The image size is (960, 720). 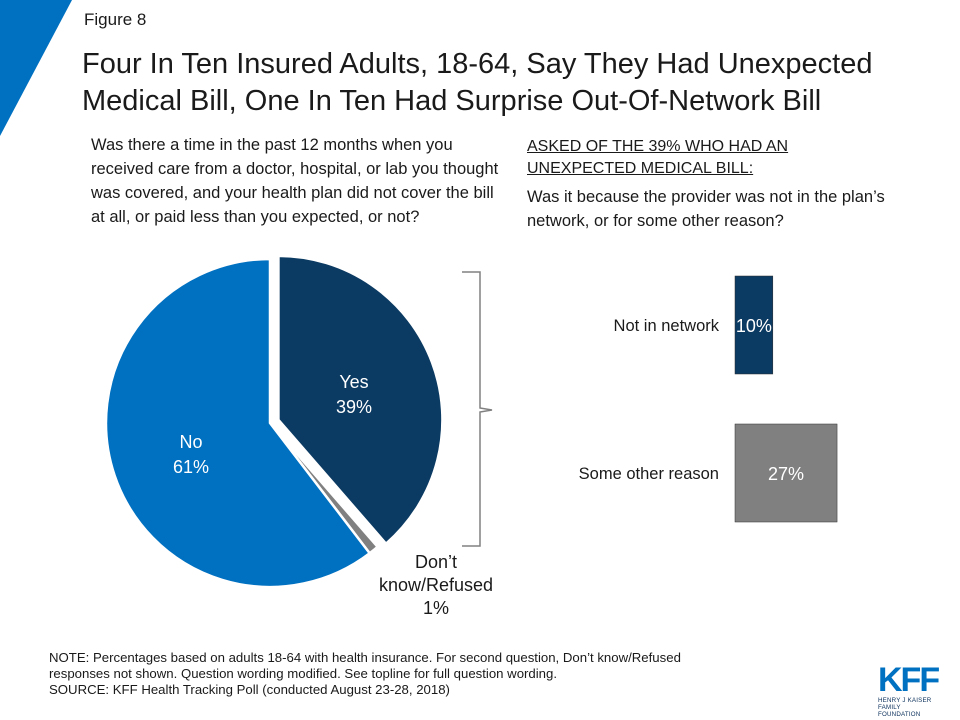 I want to click on bar-some-other-reason, so click(x=786, y=473).